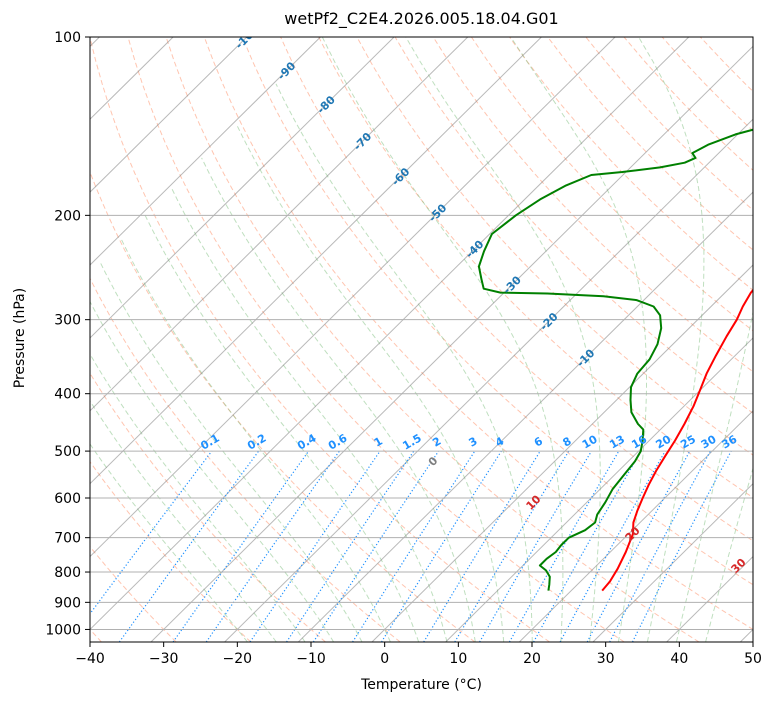 This screenshot has height=712, width=775. Describe the element at coordinates (538, 441) in the screenshot. I see `mixing-ratio-label: 6` at that location.